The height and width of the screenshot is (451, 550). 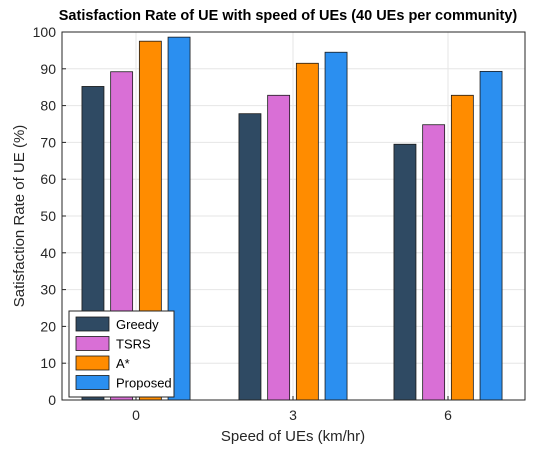 I want to click on legend-label: Proposed, so click(x=144, y=383).